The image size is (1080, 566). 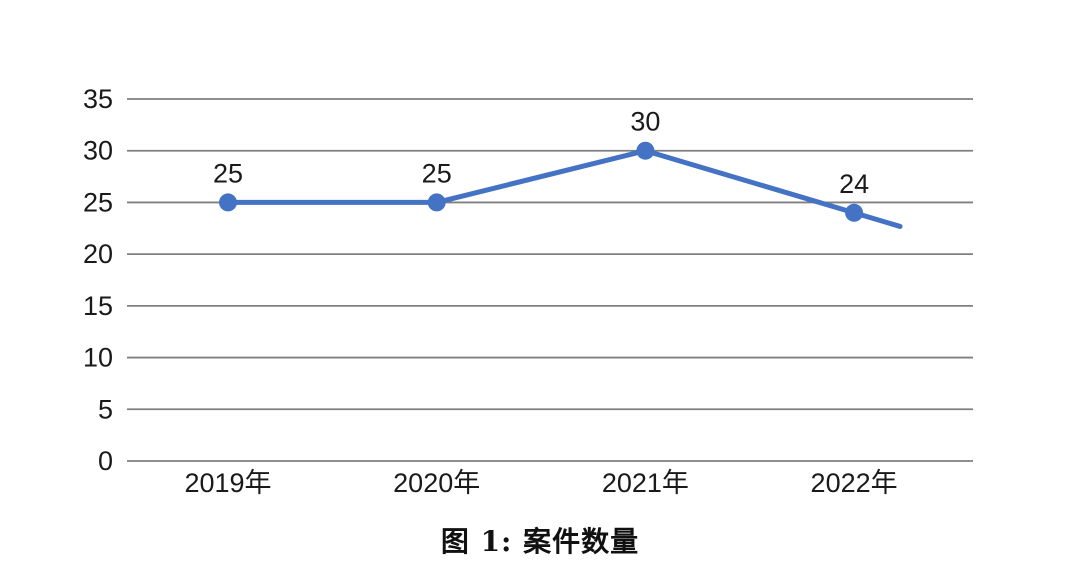 What do you see at coordinates (98, 151) in the screenshot?
I see `y-axis-tick-label: 30` at bounding box center [98, 151].